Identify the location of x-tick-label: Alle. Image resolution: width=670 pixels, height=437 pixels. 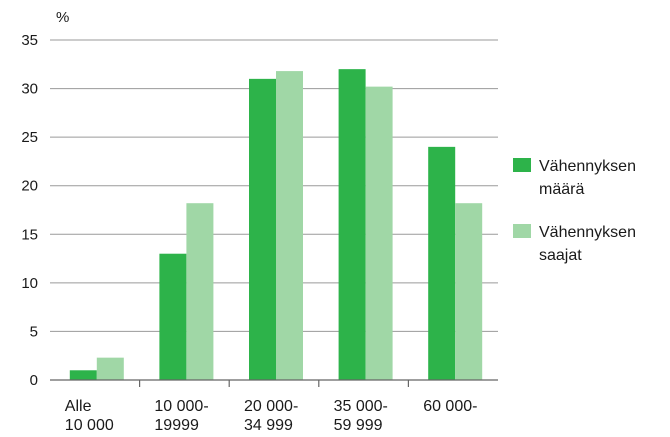
(78, 406).